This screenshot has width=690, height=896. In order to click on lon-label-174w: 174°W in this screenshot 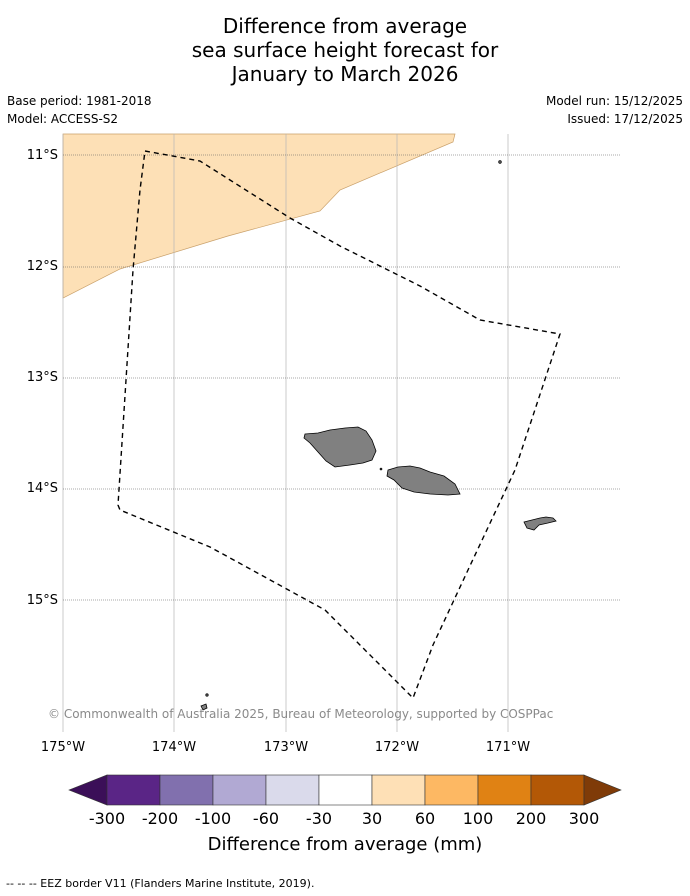, I will do `click(174, 747)`.